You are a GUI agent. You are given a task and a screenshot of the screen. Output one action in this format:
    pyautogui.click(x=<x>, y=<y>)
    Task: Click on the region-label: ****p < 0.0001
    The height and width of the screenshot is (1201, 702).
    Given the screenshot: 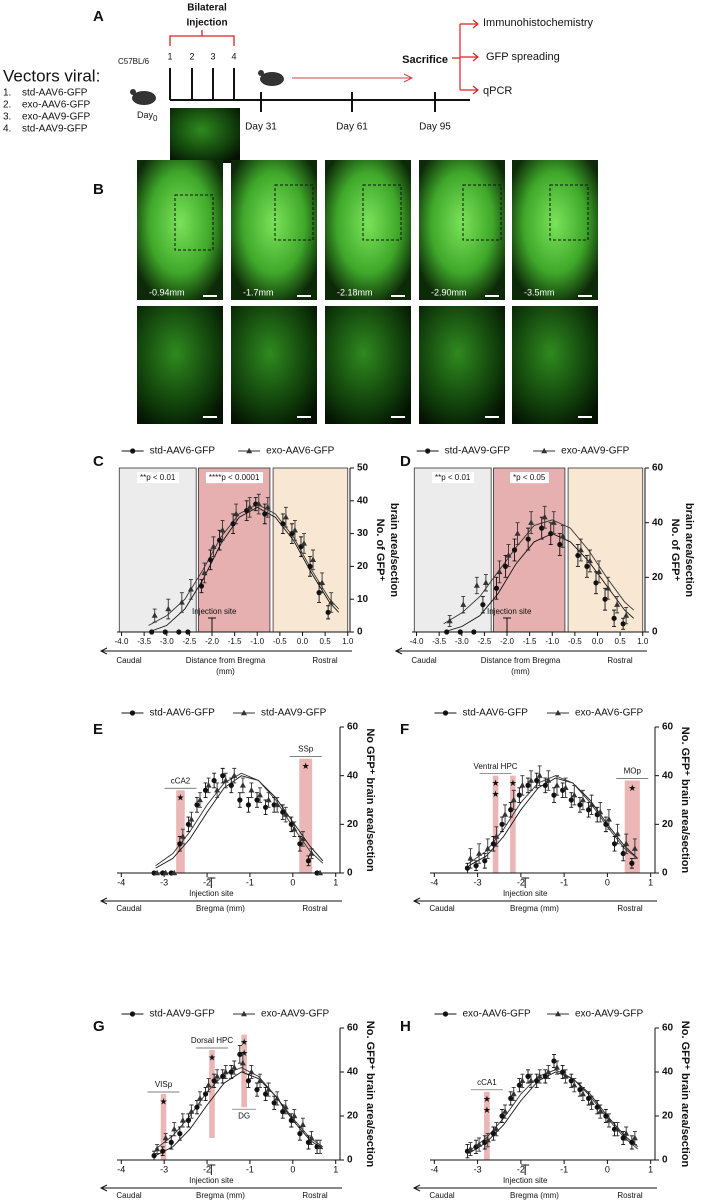 What is the action you would take?
    pyautogui.click(x=234, y=477)
    